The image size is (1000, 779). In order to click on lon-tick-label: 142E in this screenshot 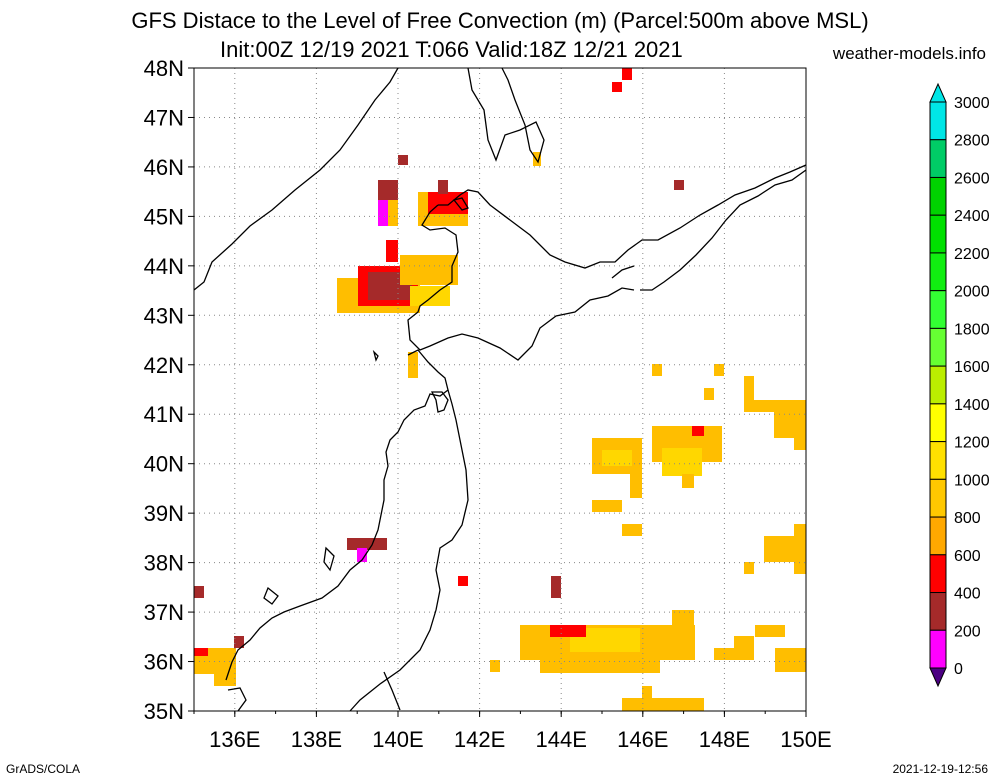, I will do `click(479, 739)`.